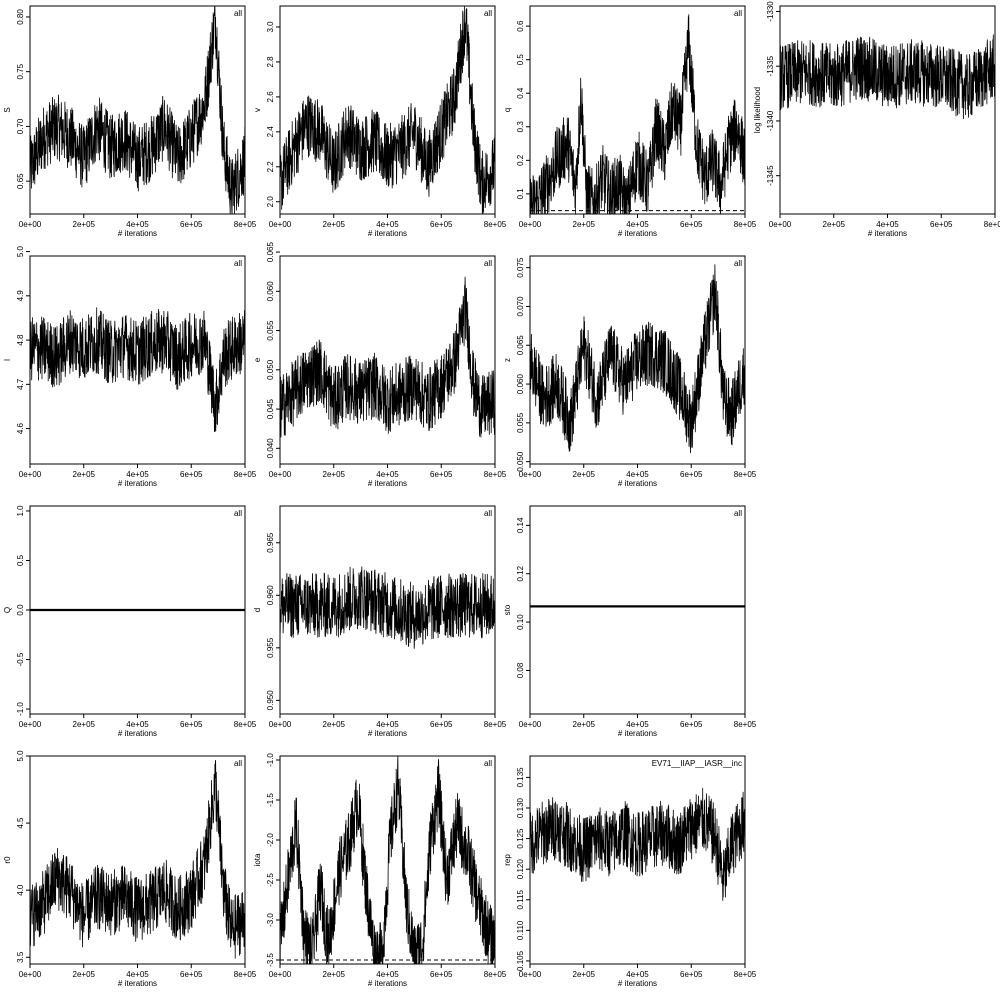 This screenshot has height=1000, width=1000. Describe the element at coordinates (20, 511) in the screenshot. I see `y-tick-label: 1.0` at that location.